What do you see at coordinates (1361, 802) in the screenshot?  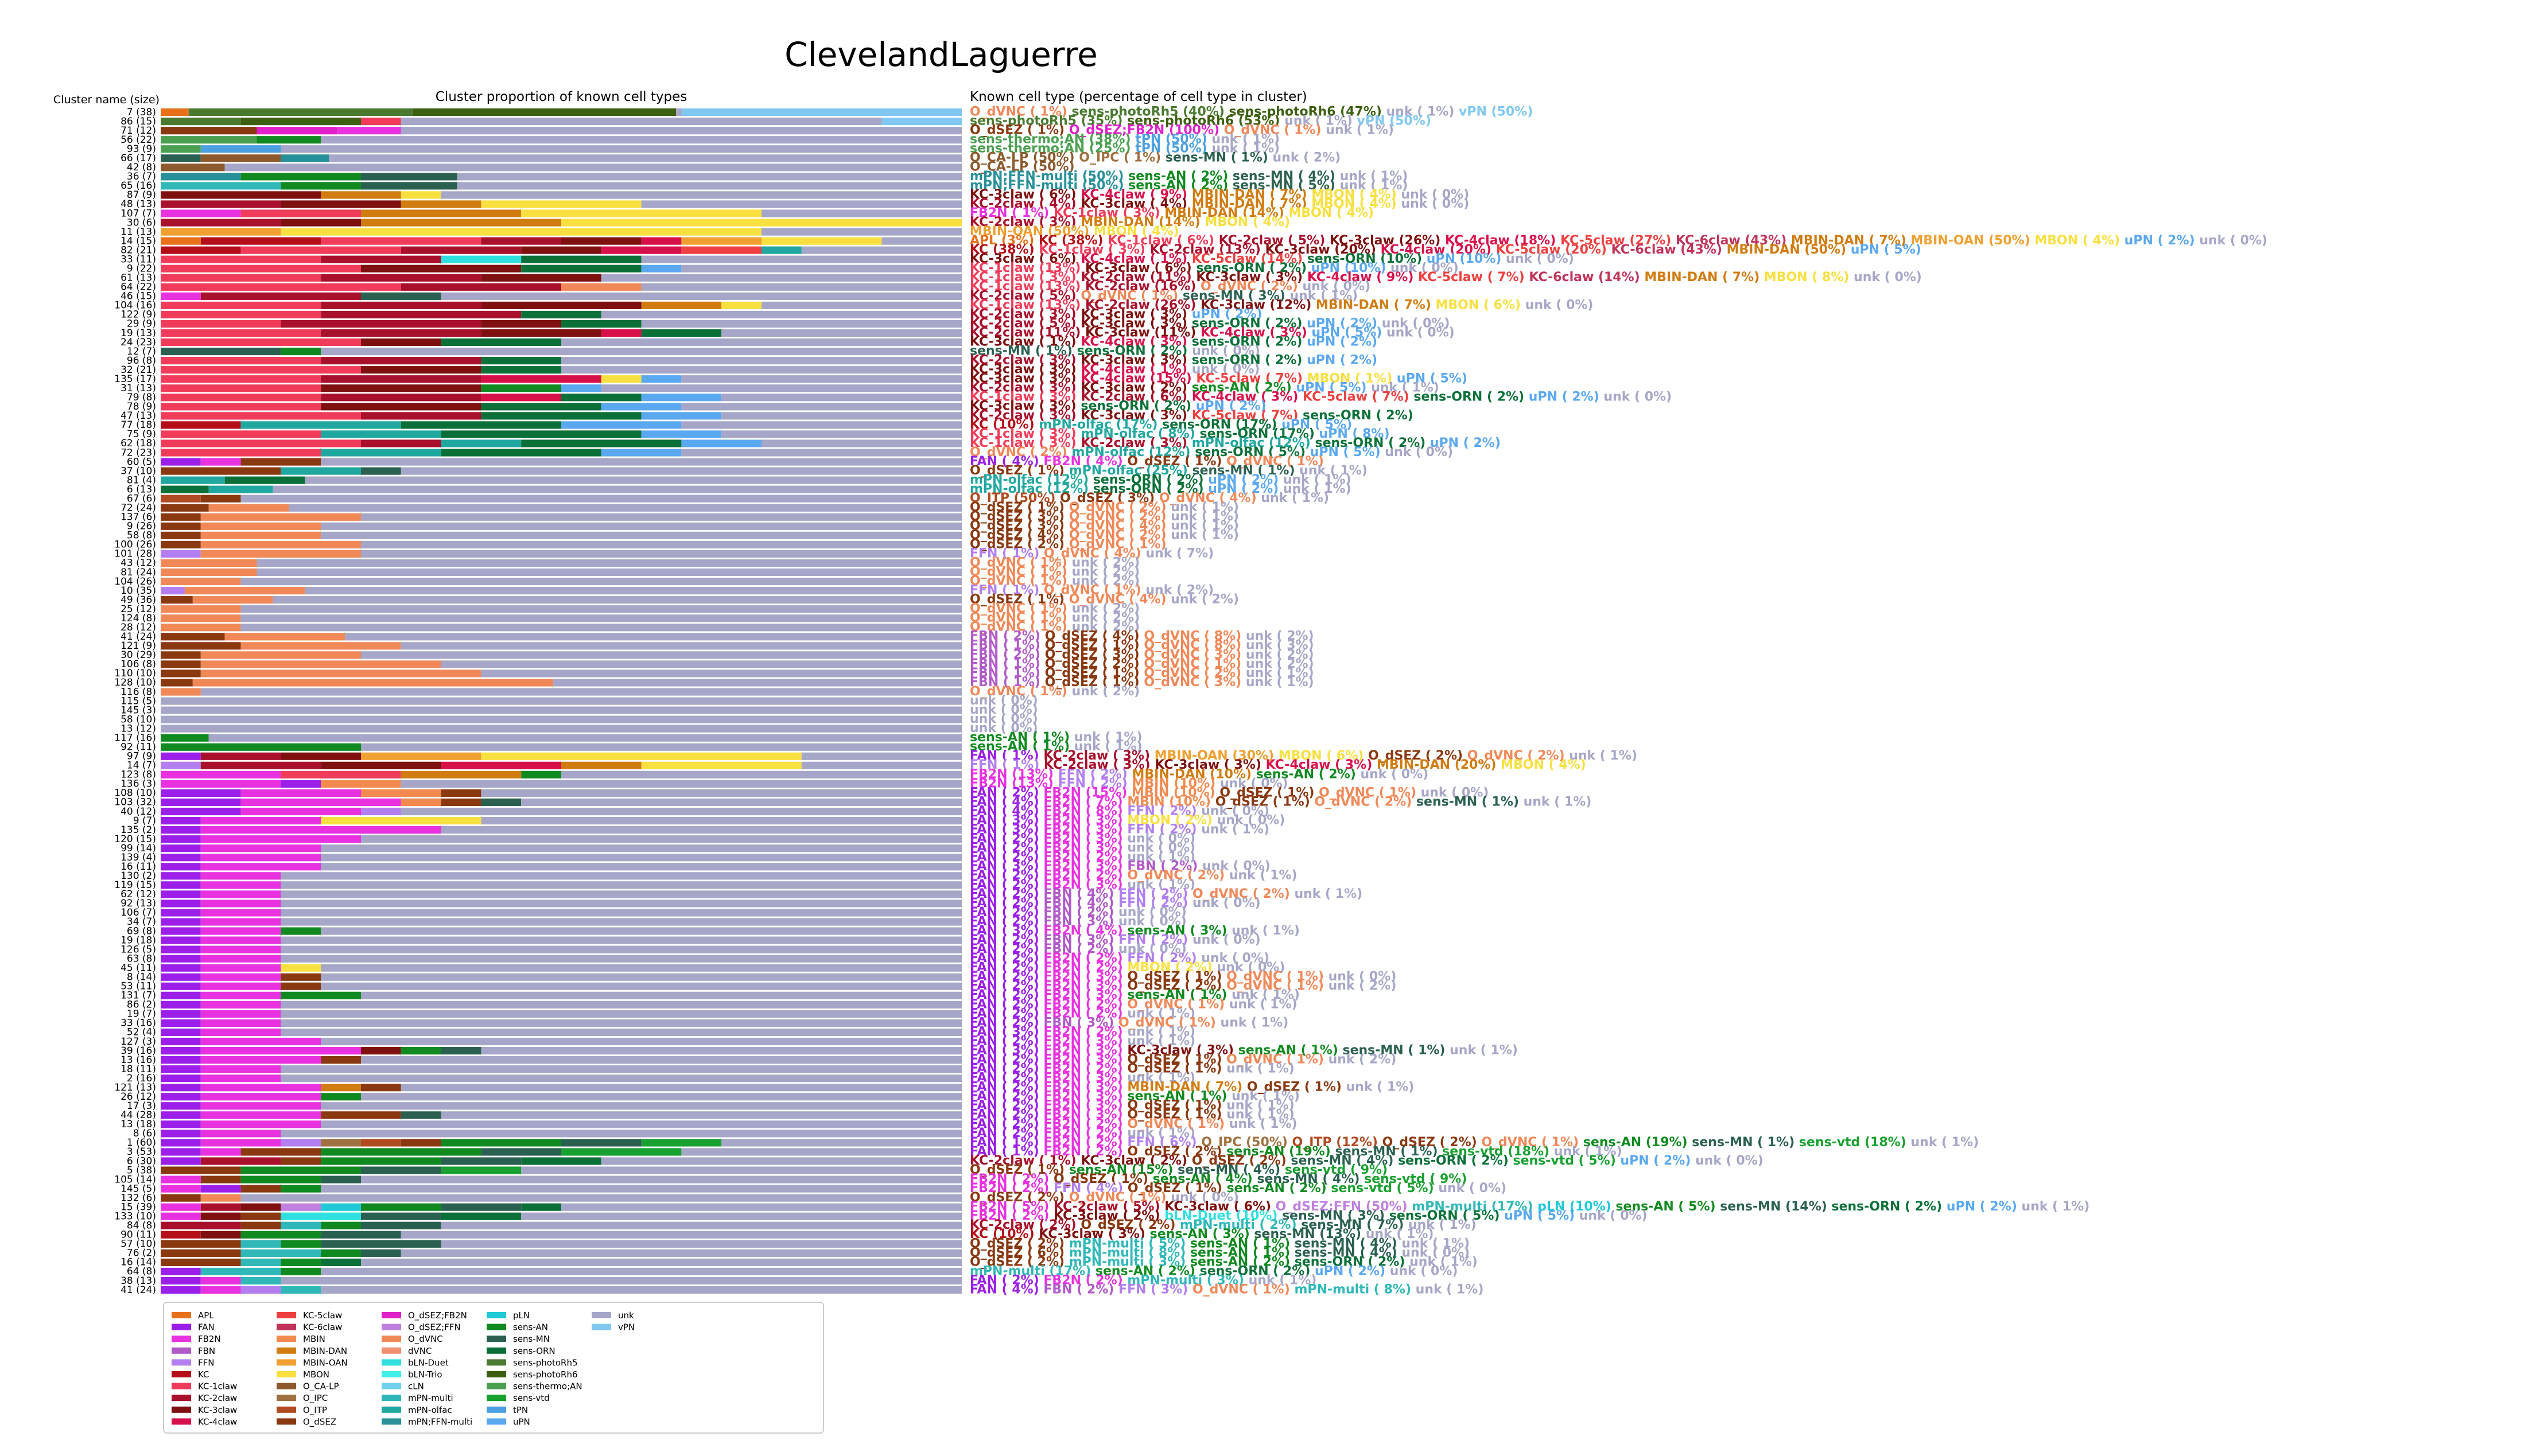 I see `annotation-entry: O_dVNC ( 2%)` at bounding box center [1361, 802].